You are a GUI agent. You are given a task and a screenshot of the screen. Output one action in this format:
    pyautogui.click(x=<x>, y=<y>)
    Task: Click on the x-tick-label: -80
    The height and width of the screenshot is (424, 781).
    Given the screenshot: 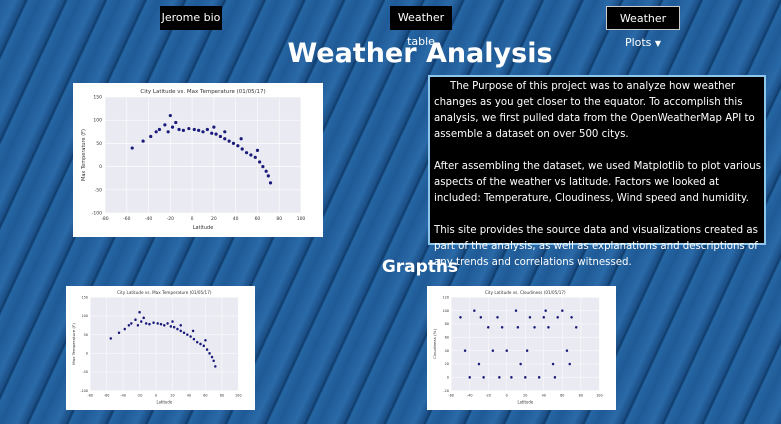 What is the action you would take?
    pyautogui.click(x=104, y=219)
    